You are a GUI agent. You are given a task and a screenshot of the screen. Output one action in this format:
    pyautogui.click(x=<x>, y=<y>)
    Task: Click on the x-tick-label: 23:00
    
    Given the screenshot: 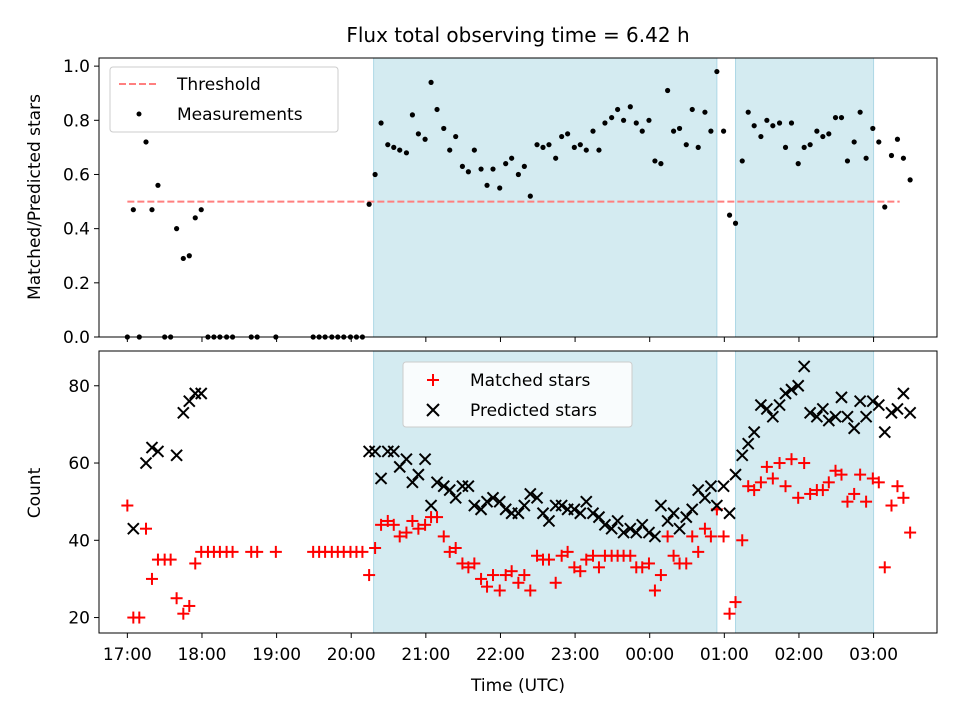 What is the action you would take?
    pyautogui.click(x=575, y=655)
    